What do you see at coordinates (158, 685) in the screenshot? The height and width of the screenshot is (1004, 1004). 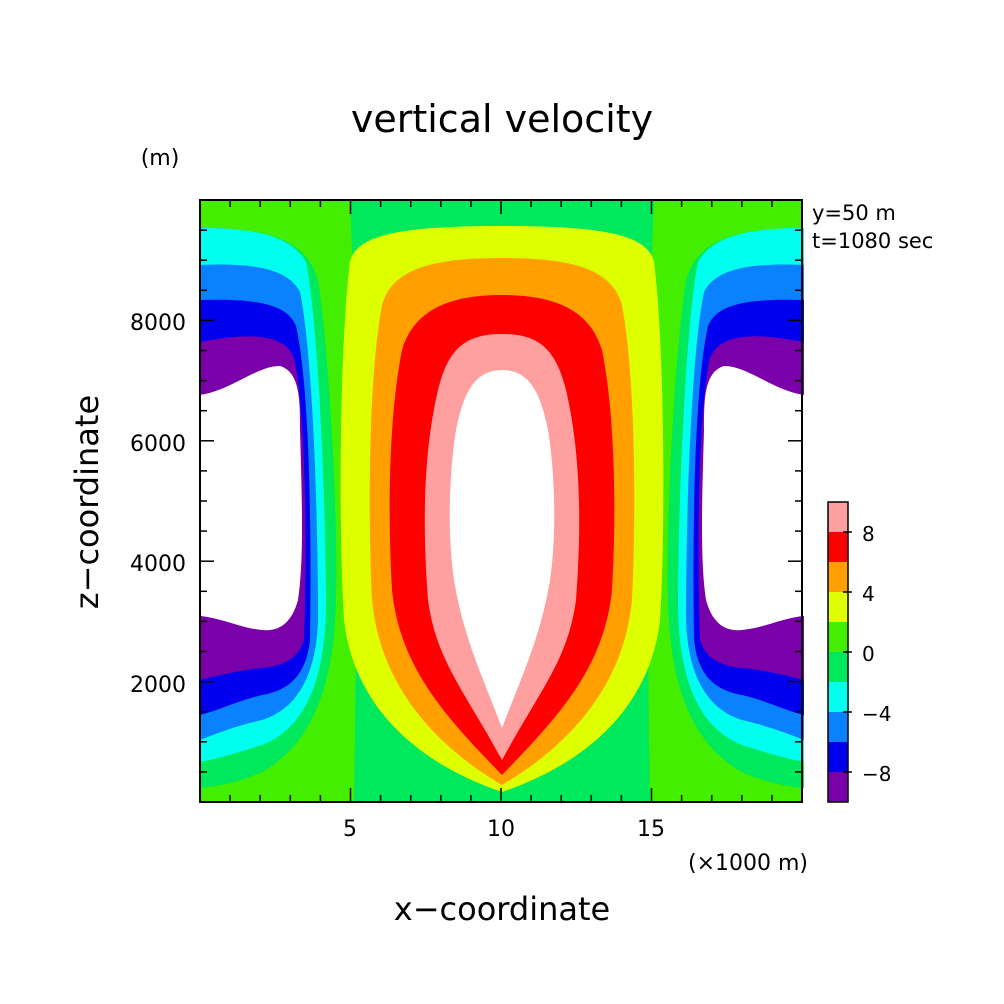 I see `y-tick-label: 2000` at bounding box center [158, 685].